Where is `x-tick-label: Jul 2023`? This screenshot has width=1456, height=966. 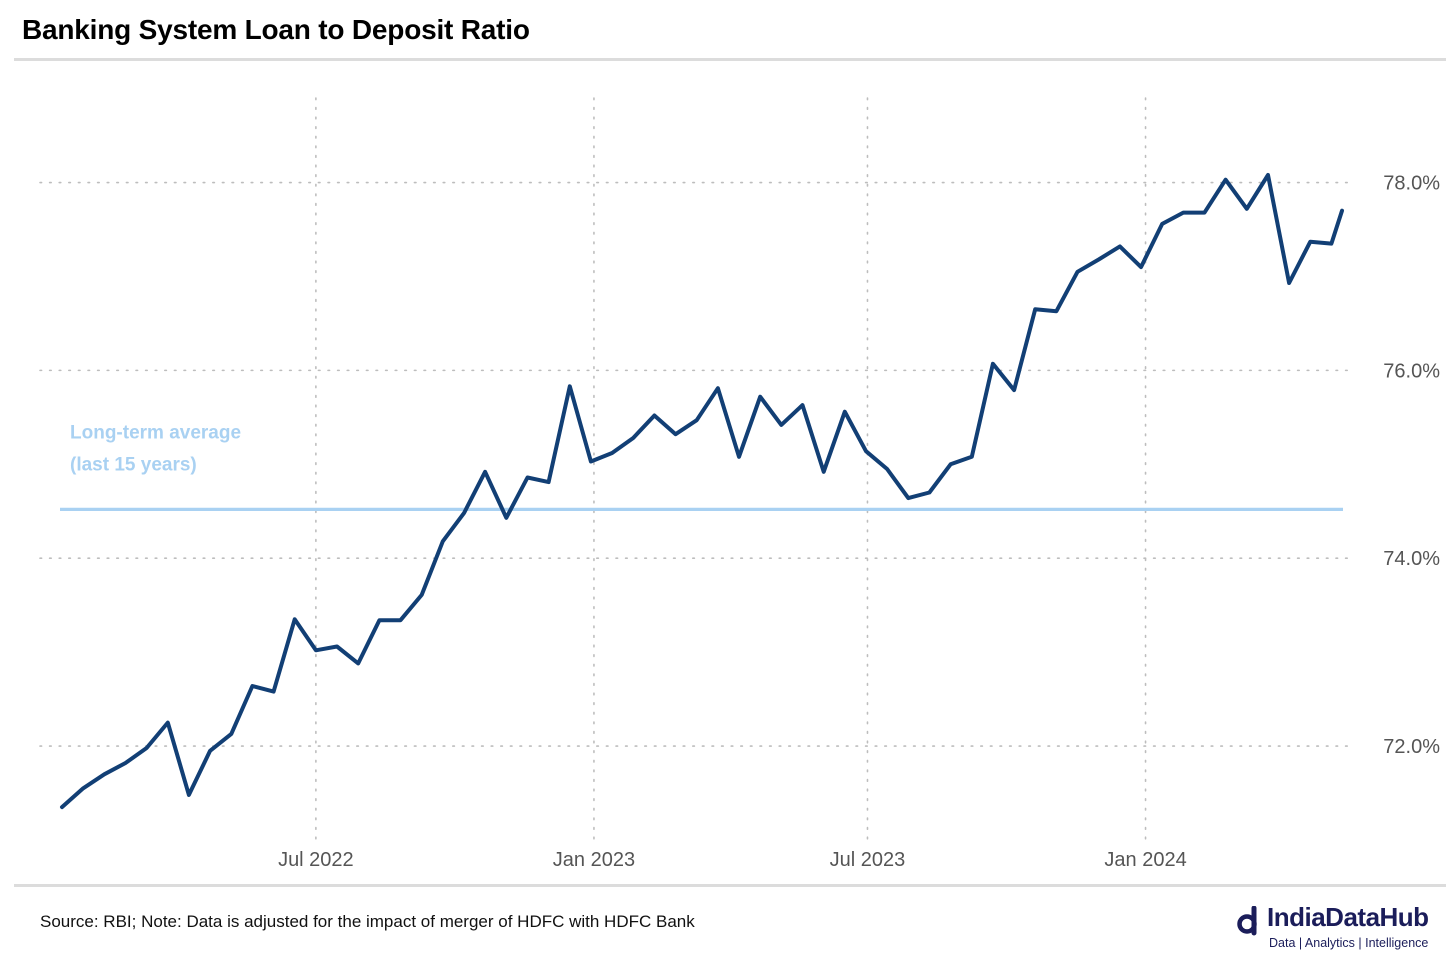 x-tick-label: Jul 2023 is located at coordinates (868, 860).